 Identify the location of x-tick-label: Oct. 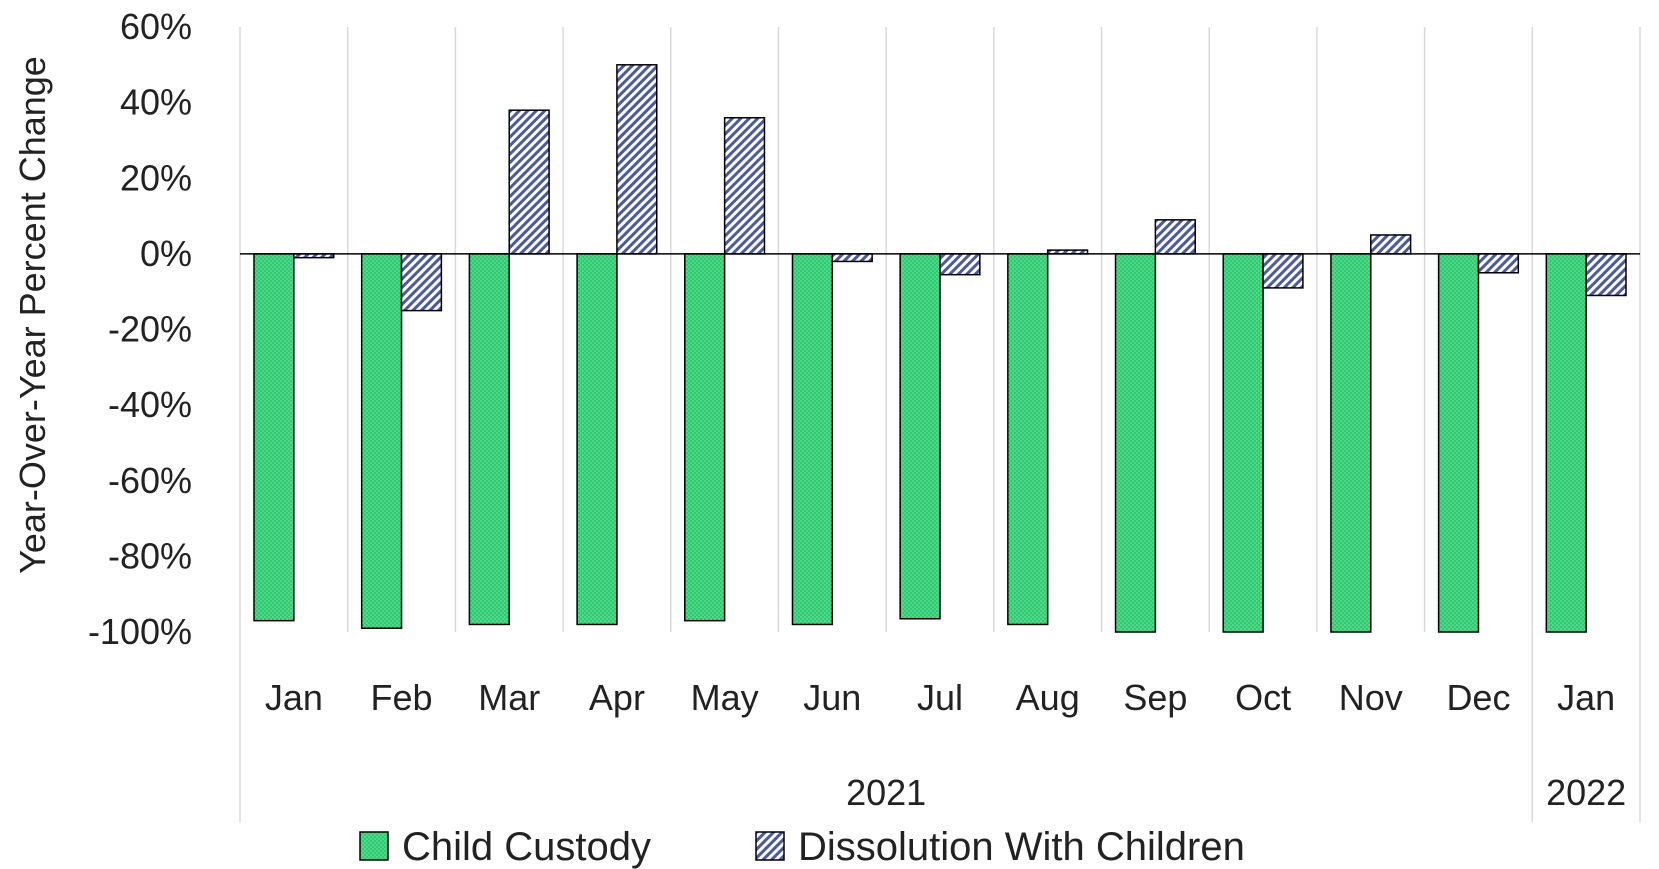
(1263, 697).